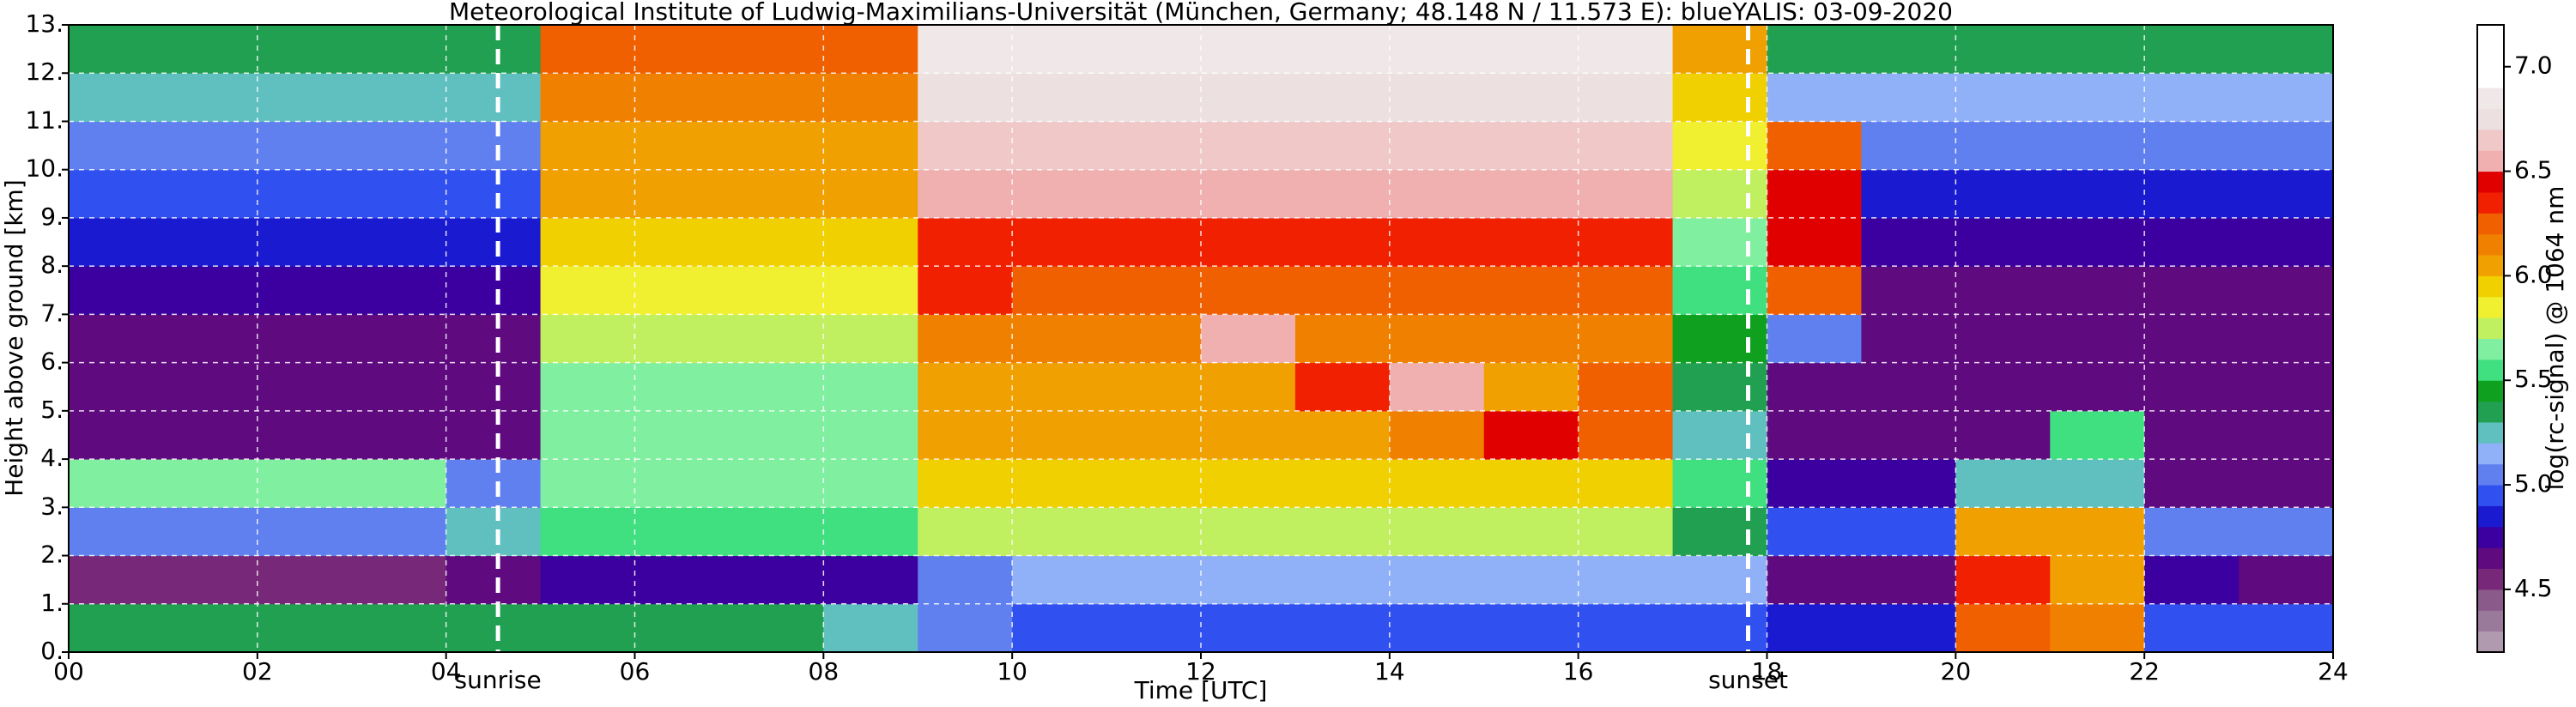 The width and height of the screenshot is (2576, 707). What do you see at coordinates (52, 555) in the screenshot?
I see `y-tick-label: 2.` at bounding box center [52, 555].